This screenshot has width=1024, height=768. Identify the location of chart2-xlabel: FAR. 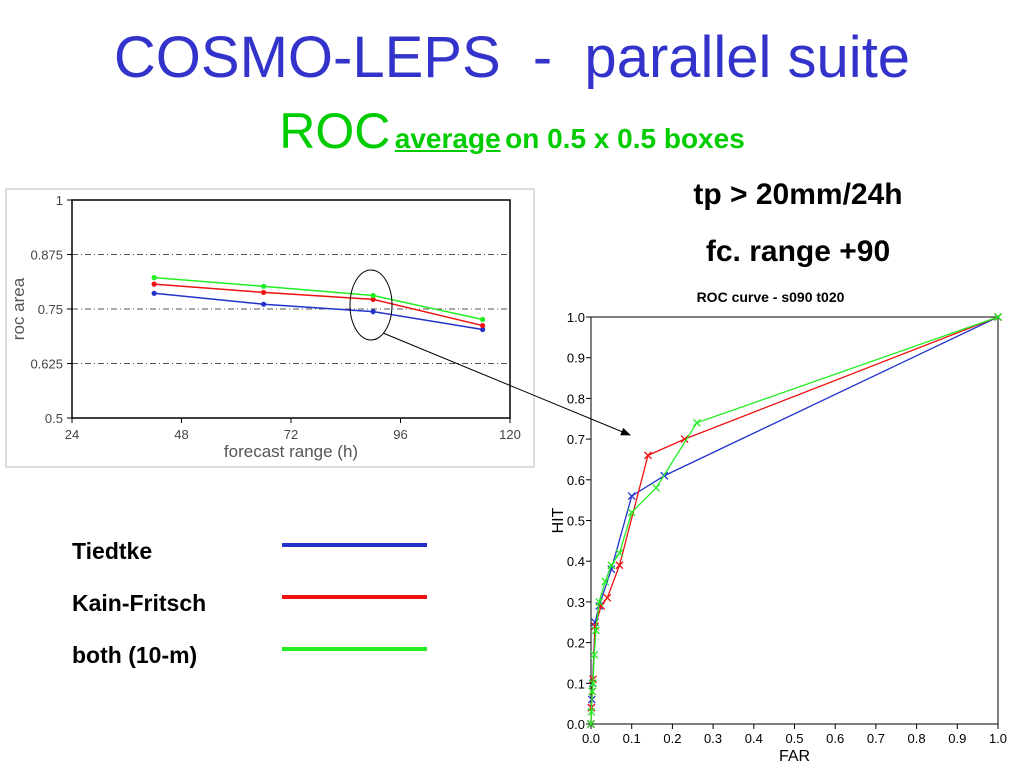
(794, 756).